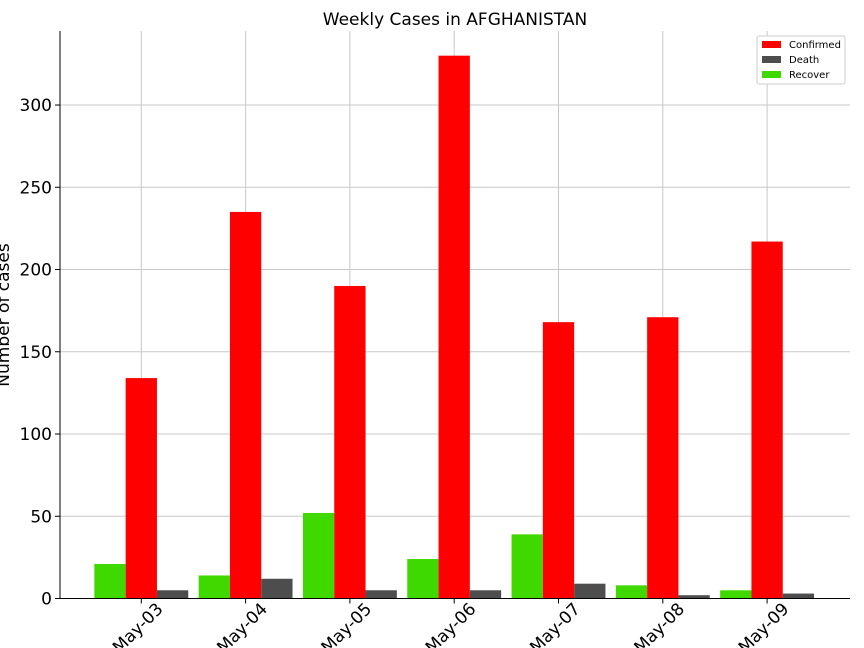 This screenshot has width=864, height=648. What do you see at coordinates (46, 600) in the screenshot?
I see `y-tick-label: 0` at bounding box center [46, 600].